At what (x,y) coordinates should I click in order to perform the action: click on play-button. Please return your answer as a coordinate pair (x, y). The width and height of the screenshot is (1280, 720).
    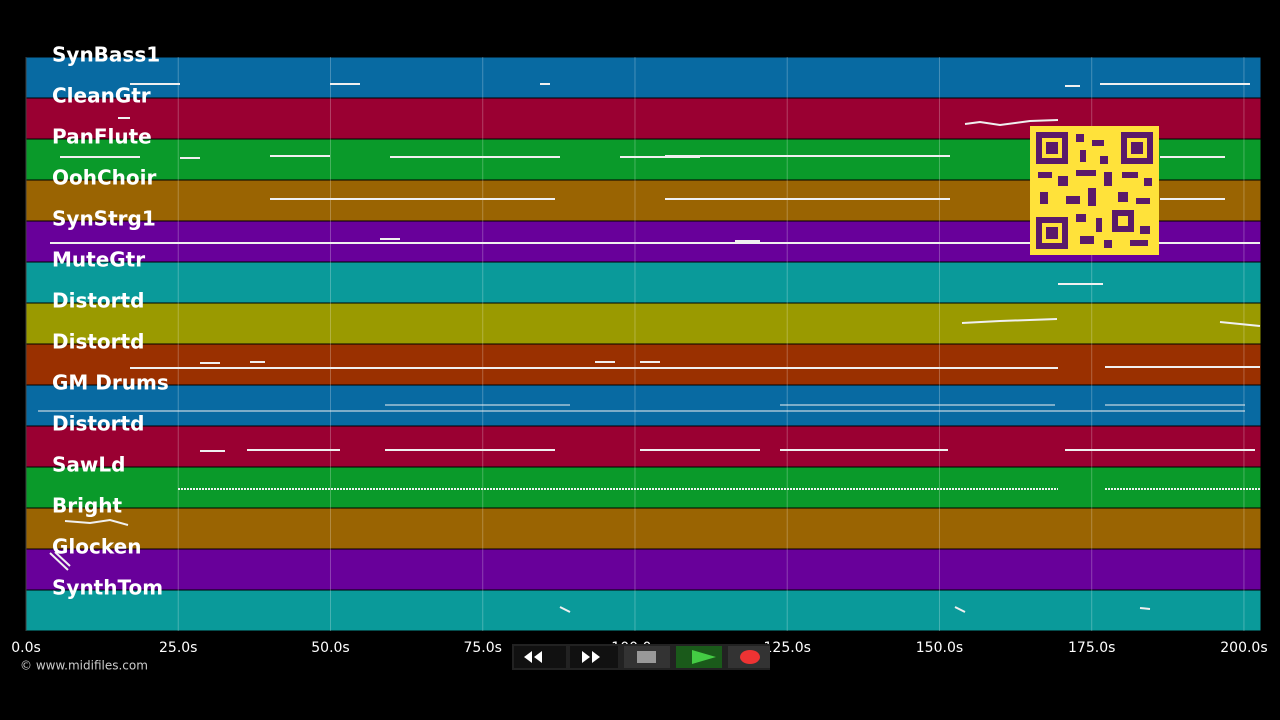
    Looking at the image, I should click on (699, 657).